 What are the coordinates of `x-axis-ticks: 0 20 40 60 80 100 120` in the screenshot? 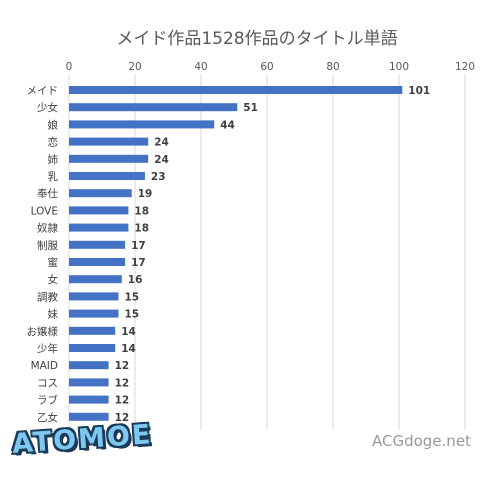 It's located at (270, 67).